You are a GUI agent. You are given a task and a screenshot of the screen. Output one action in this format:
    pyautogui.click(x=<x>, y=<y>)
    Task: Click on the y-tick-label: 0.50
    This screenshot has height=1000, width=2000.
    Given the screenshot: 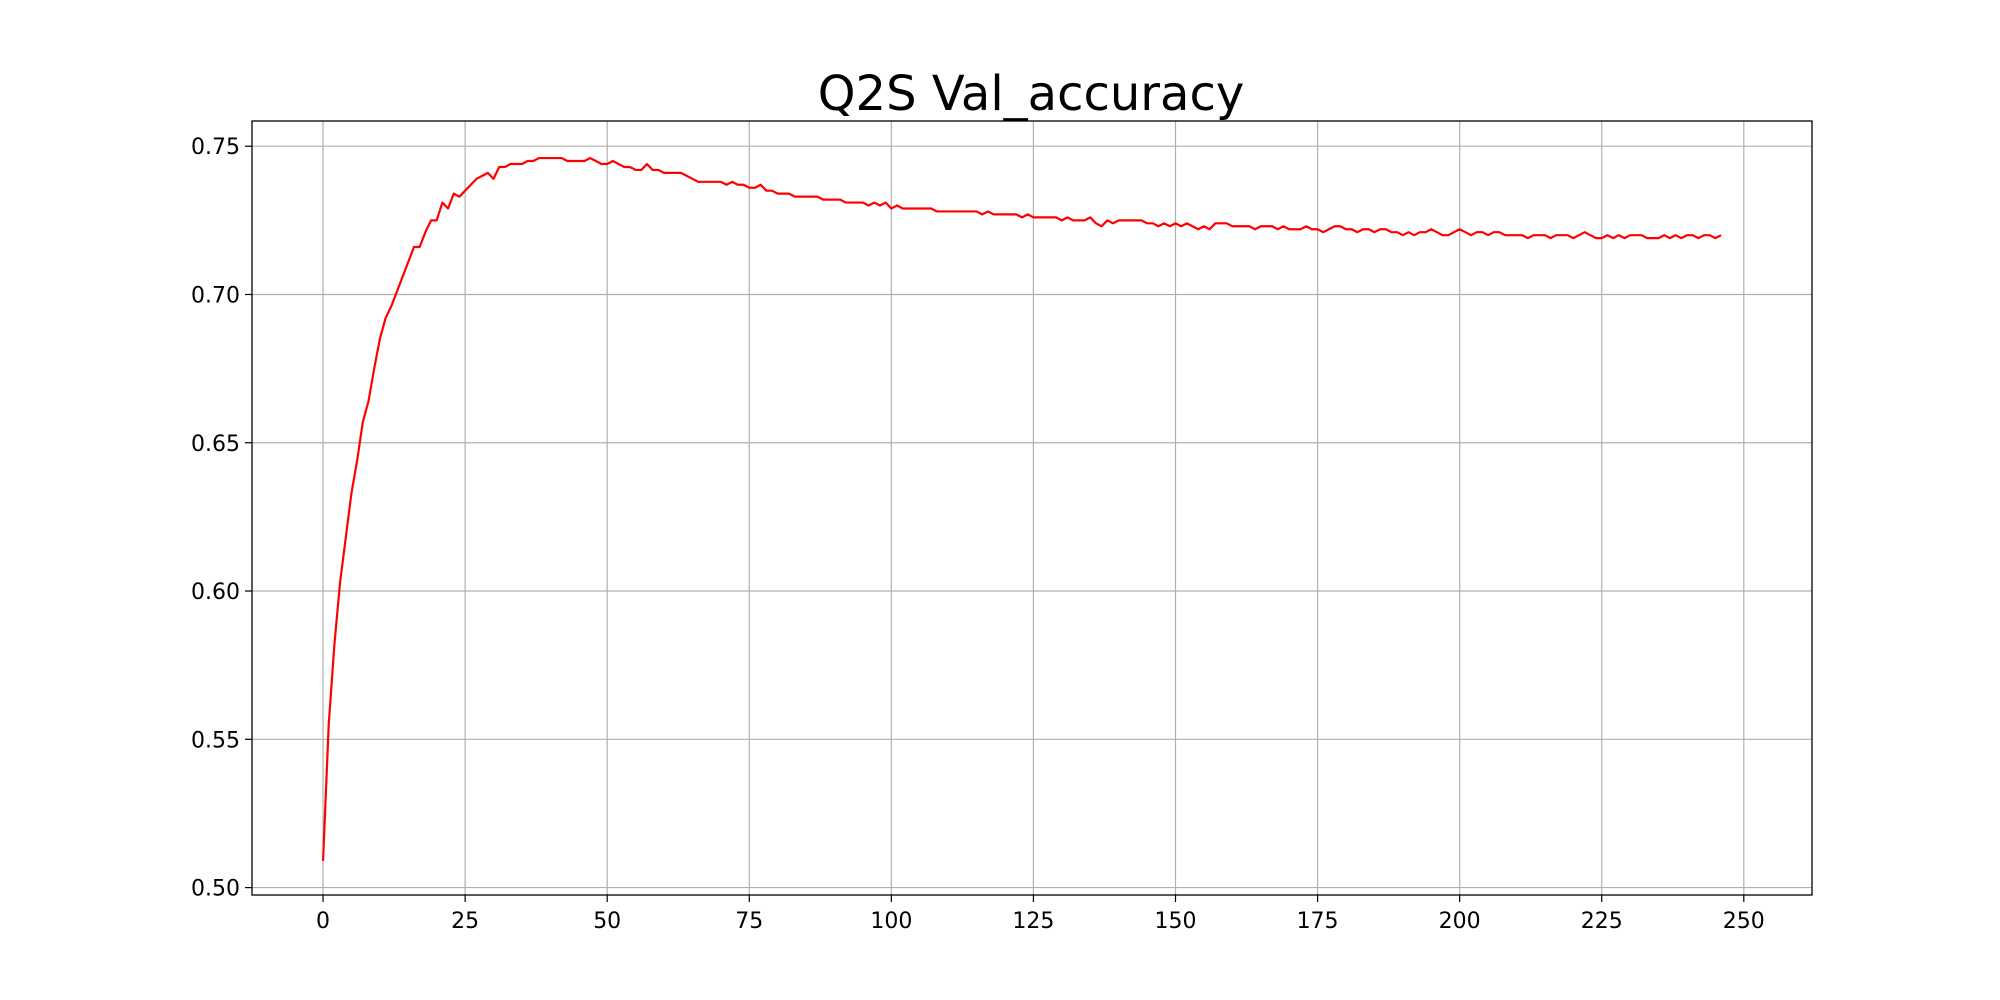 What is the action you would take?
    pyautogui.click(x=215, y=889)
    